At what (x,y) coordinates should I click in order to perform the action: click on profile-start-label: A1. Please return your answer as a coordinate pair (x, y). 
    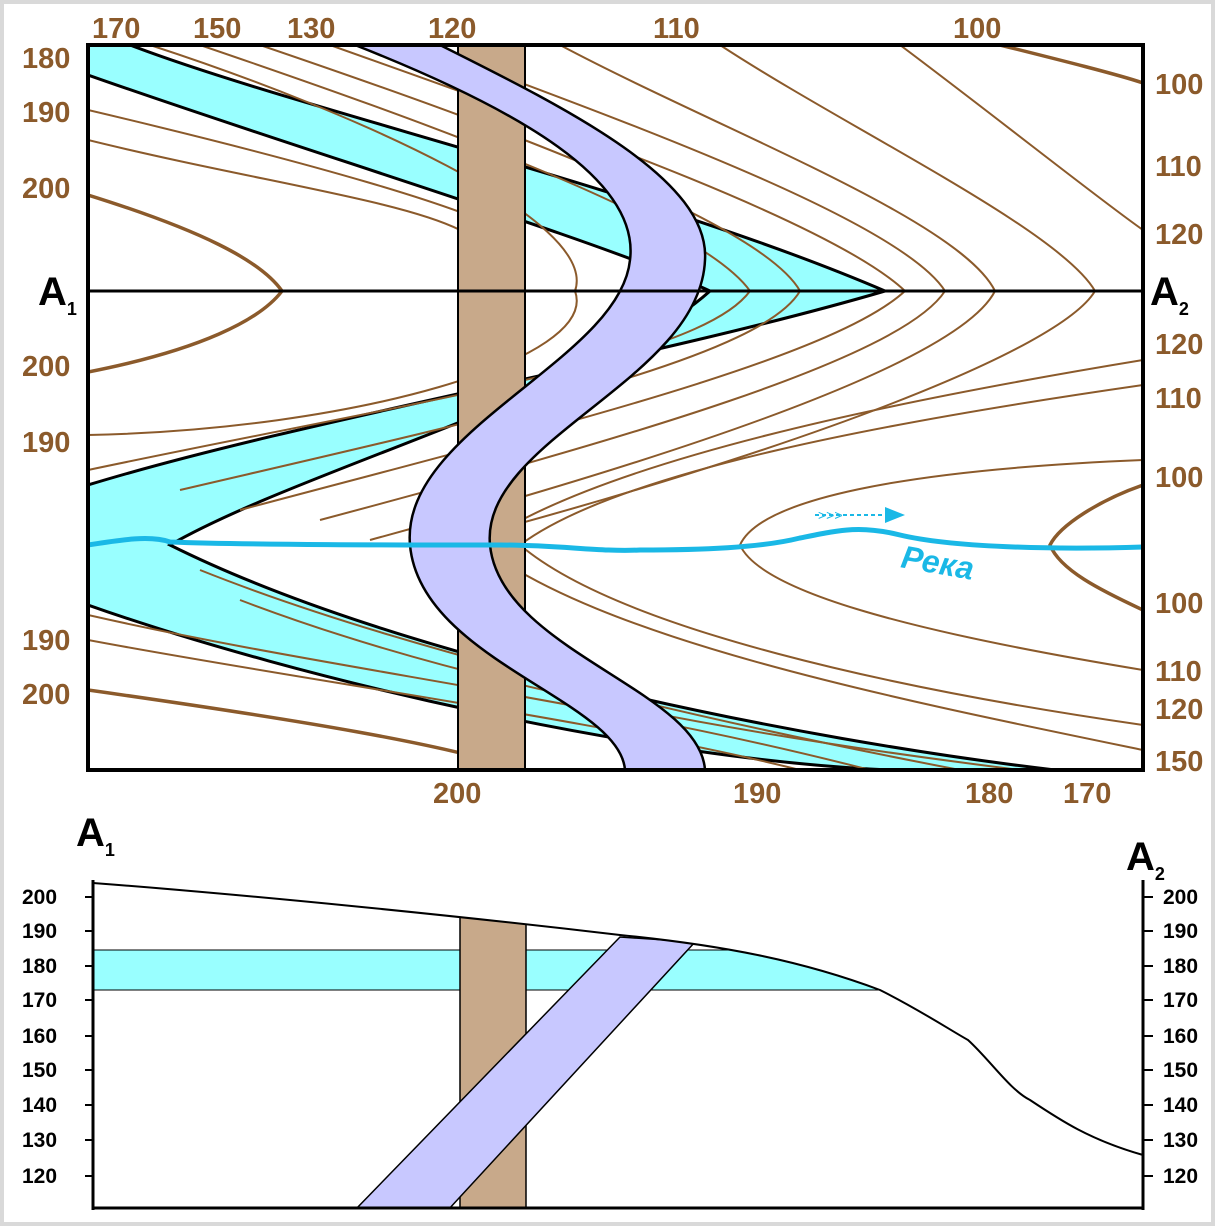
    Looking at the image, I should click on (95, 835).